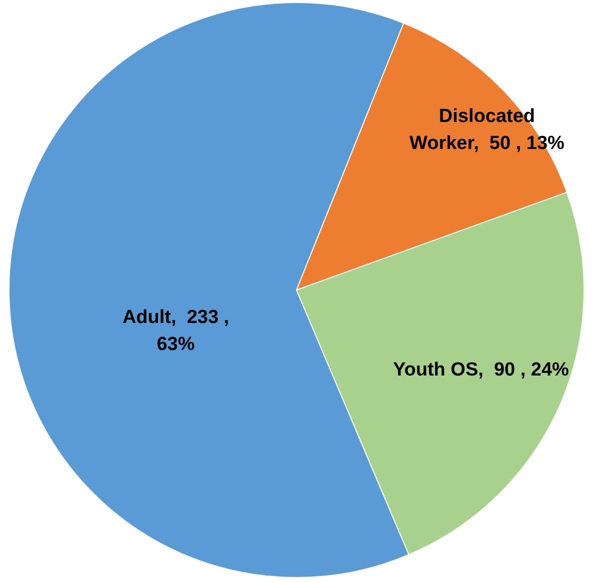  What do you see at coordinates (176, 330) in the screenshot?
I see `slice-label: Adult, 233 , 63%` at bounding box center [176, 330].